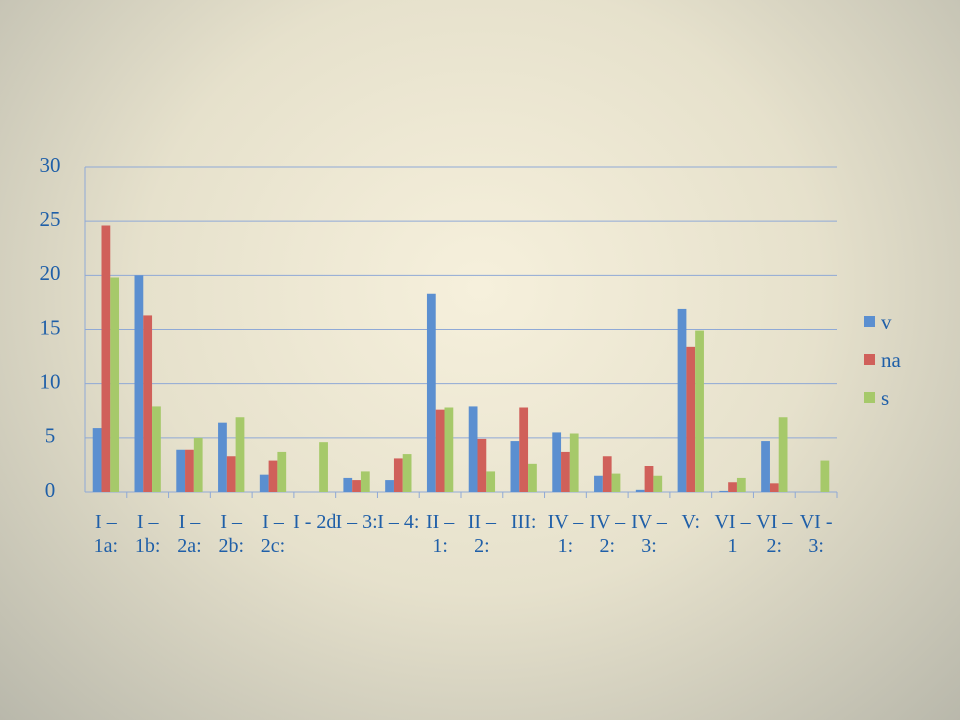 This screenshot has width=960, height=720. What do you see at coordinates (50, 490) in the screenshot?
I see `y-tick-label: 0` at bounding box center [50, 490].